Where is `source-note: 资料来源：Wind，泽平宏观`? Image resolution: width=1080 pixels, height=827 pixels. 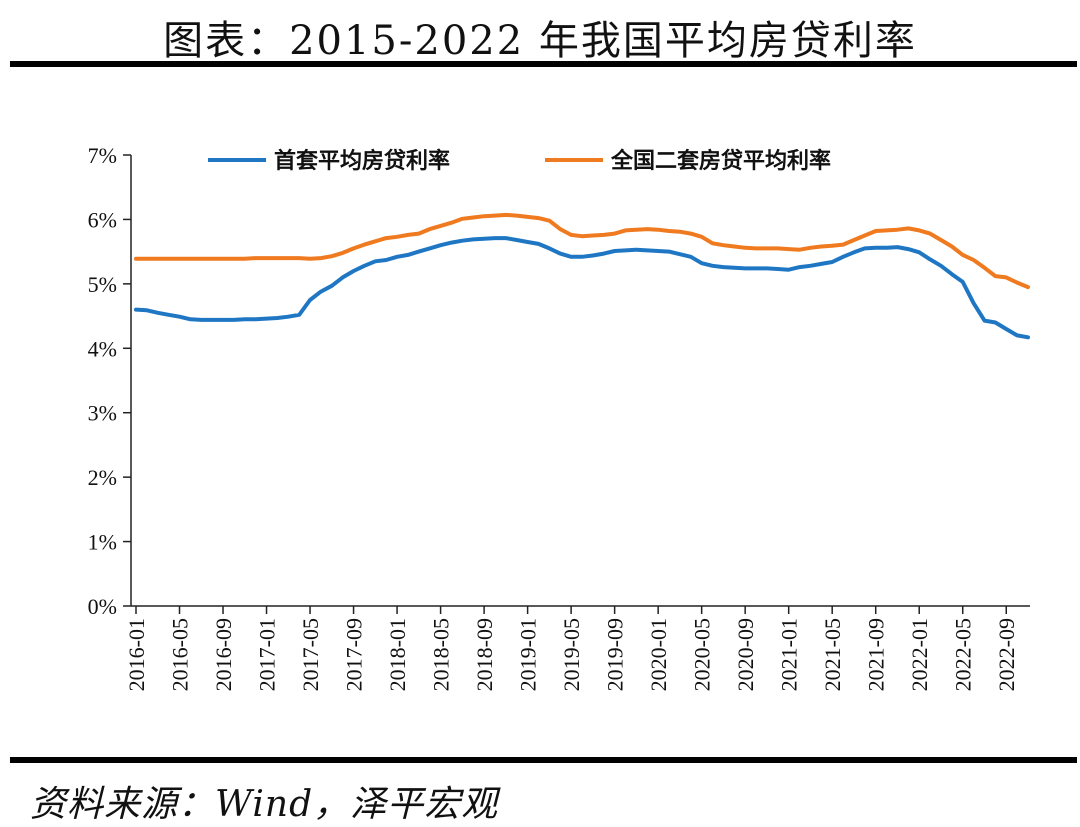 source-note: 资料来源：Wind，泽平宏观 is located at coordinates (264, 804).